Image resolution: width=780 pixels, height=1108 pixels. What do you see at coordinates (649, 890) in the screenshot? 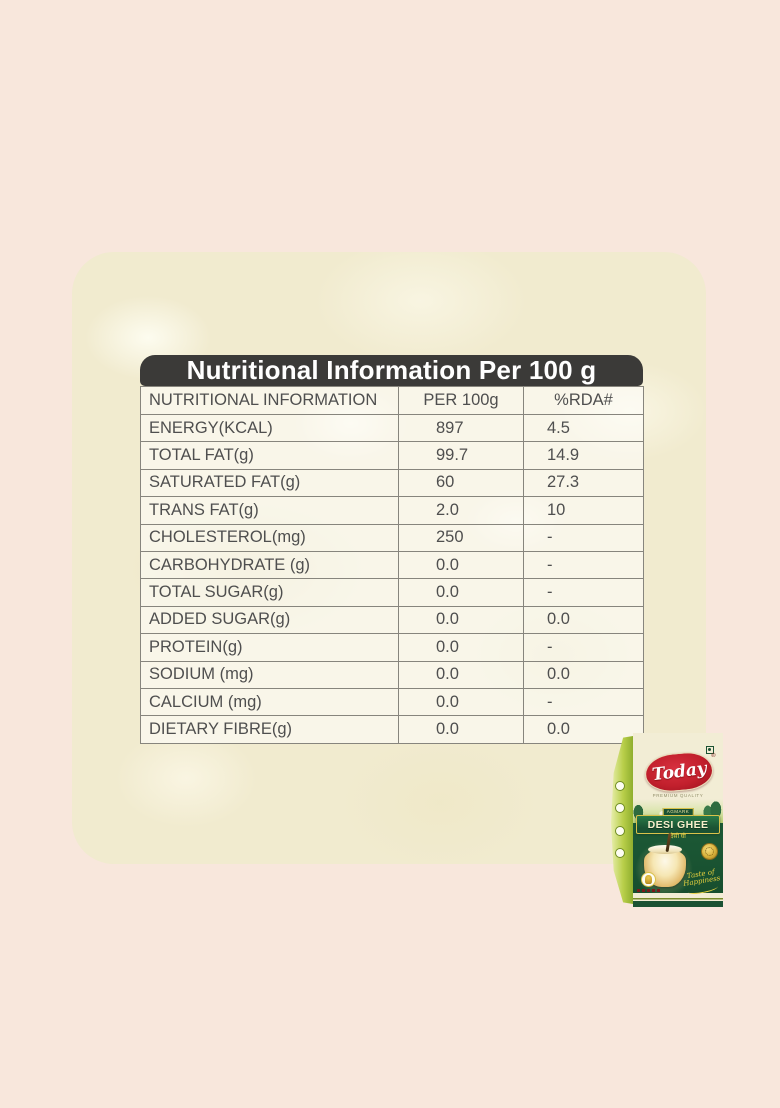
I see `emblem-fine-print` at bounding box center [649, 890].